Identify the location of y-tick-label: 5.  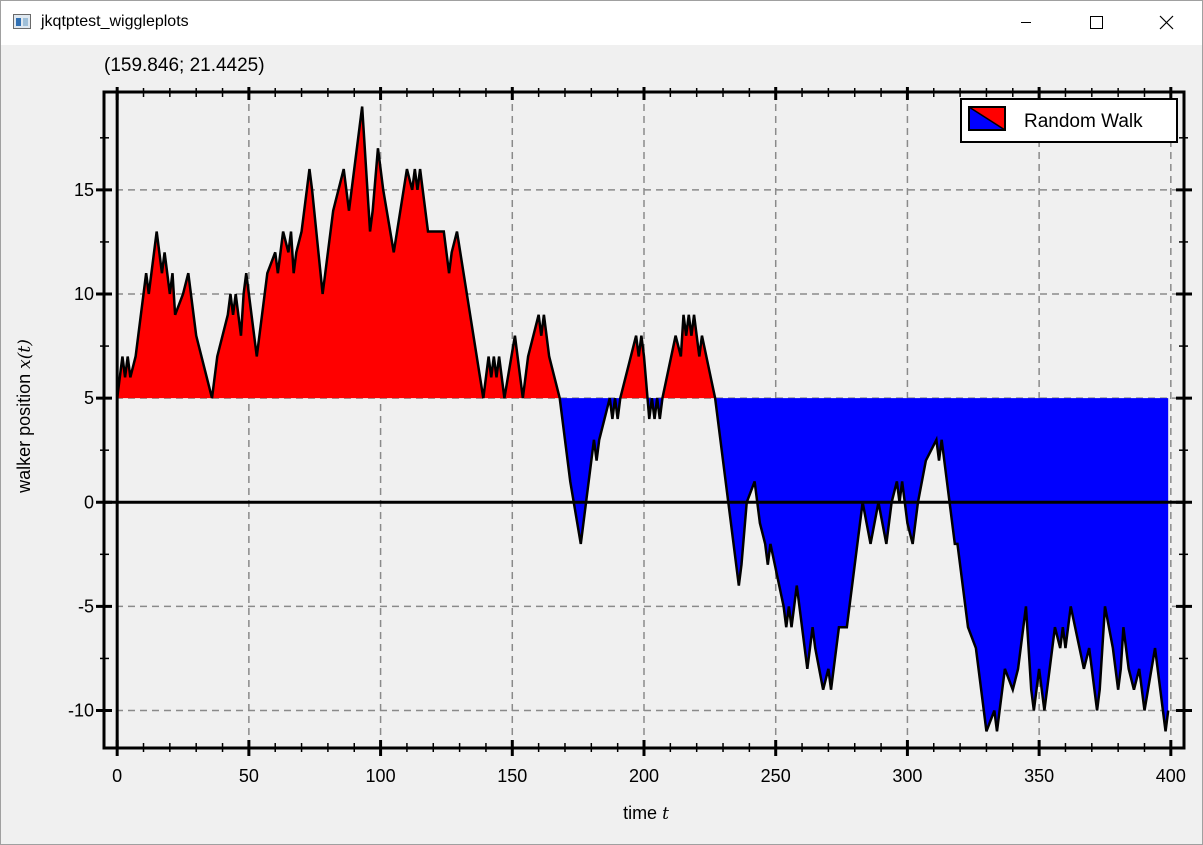
(89, 398).